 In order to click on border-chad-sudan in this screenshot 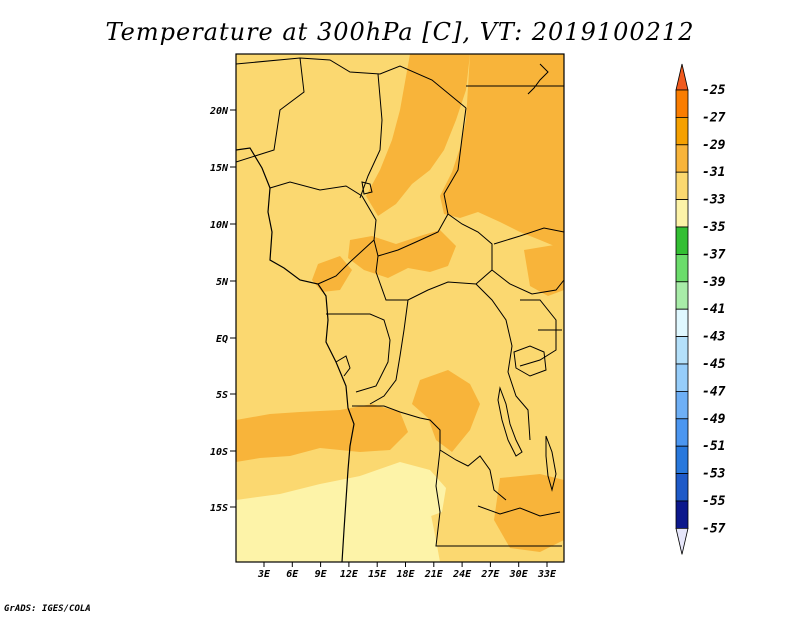, I will do `click(420, 182)`.